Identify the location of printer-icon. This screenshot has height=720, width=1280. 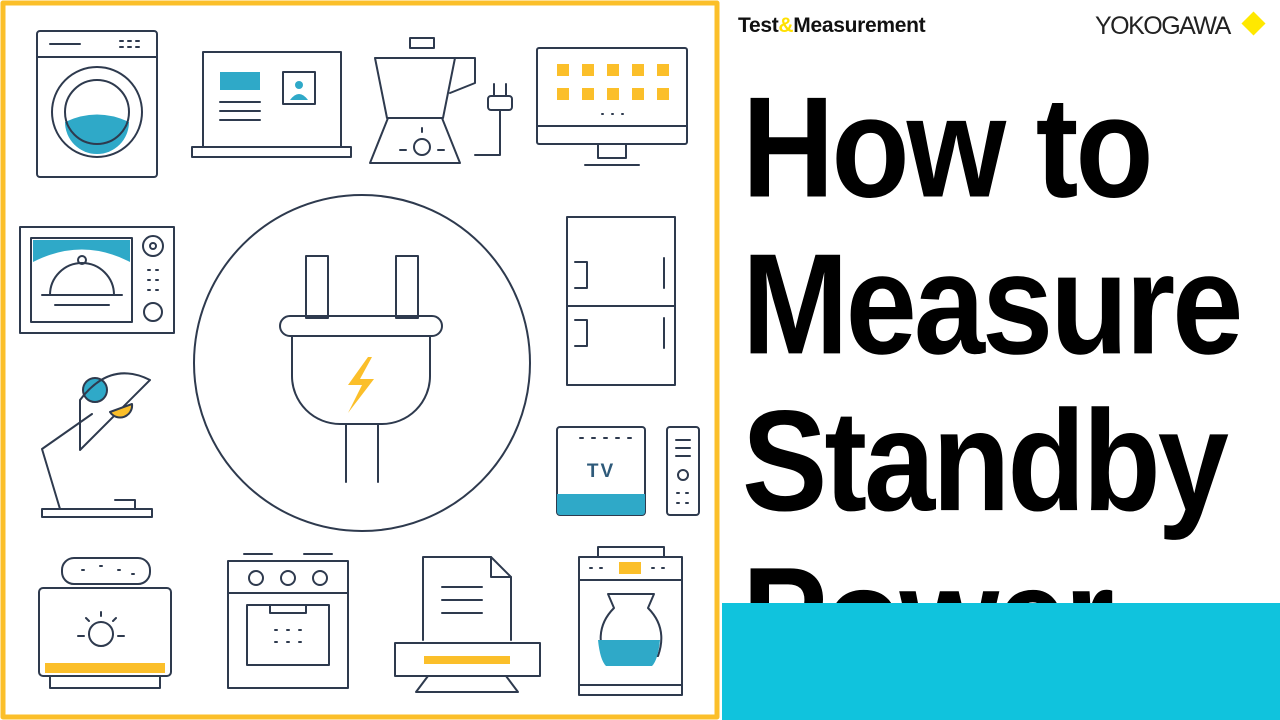
(467, 624).